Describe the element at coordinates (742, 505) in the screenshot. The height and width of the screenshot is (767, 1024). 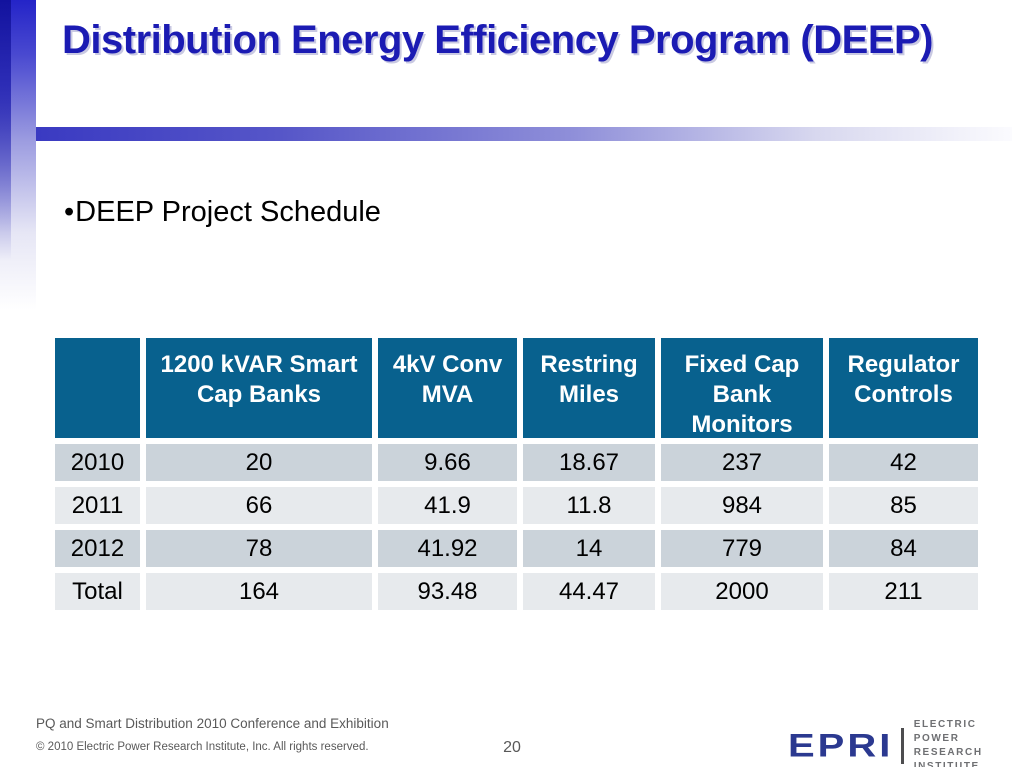
I see `value-cell: 984` at that location.